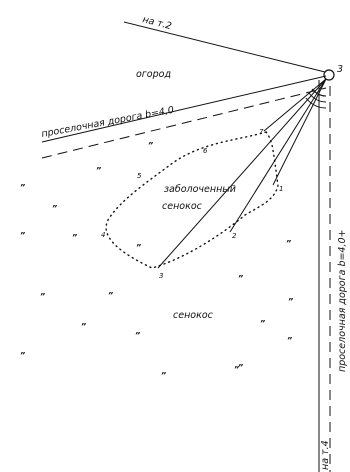 The width and height of the screenshot is (350, 472). I want to click on grass-mark-5: ”, so click(22, 235).